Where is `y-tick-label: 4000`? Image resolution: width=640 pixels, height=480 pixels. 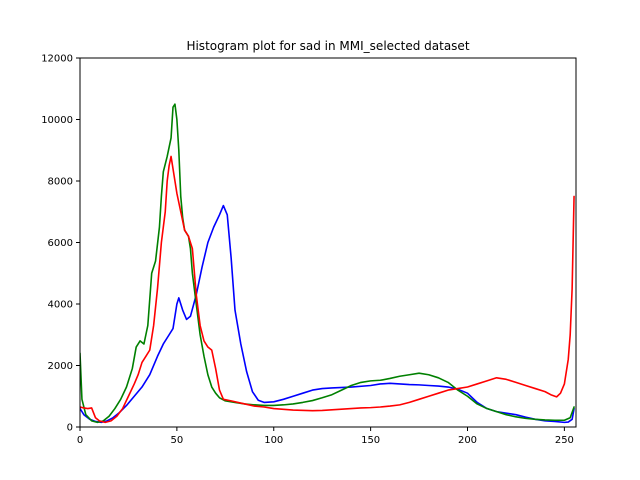 y-tick-label: 4000 is located at coordinates (60, 305).